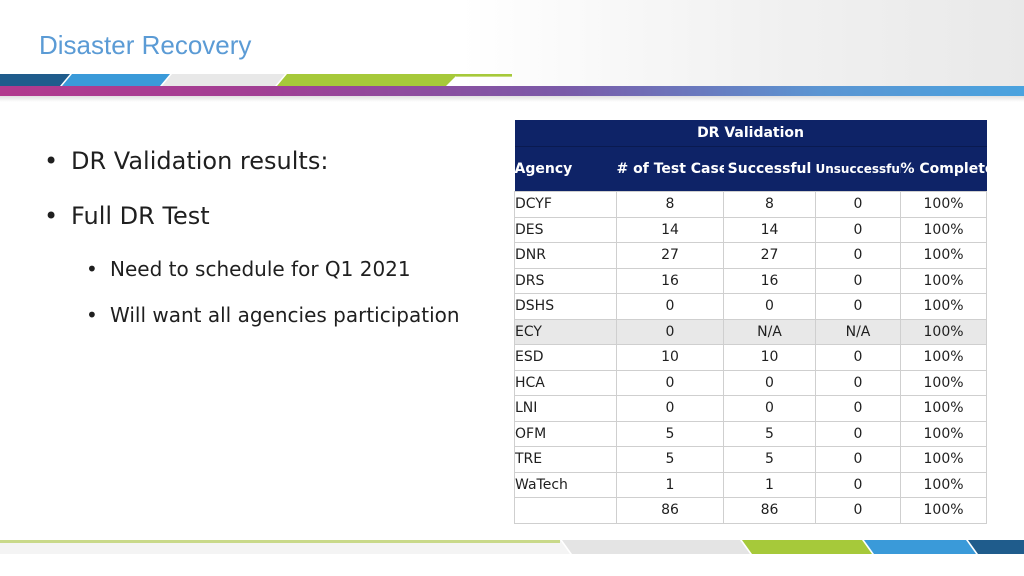  I want to click on column-header-test-cases: # of Test Cases, so click(670, 169).